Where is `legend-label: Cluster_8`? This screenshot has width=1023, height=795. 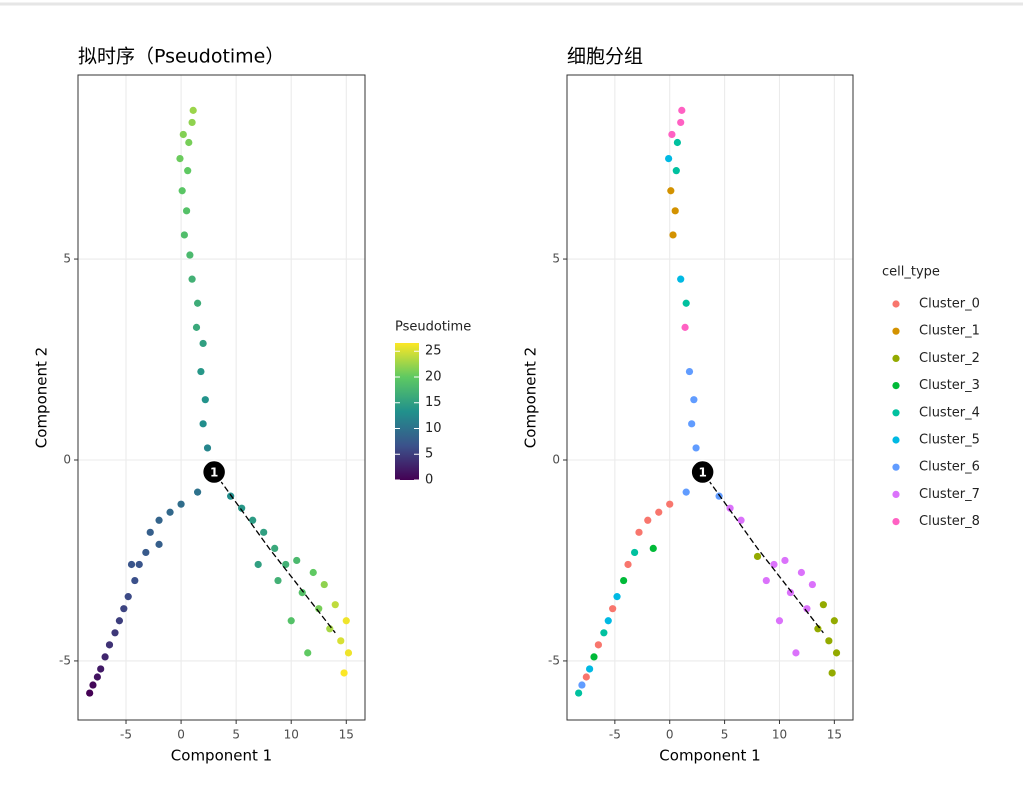 legend-label: Cluster_8 is located at coordinates (949, 521).